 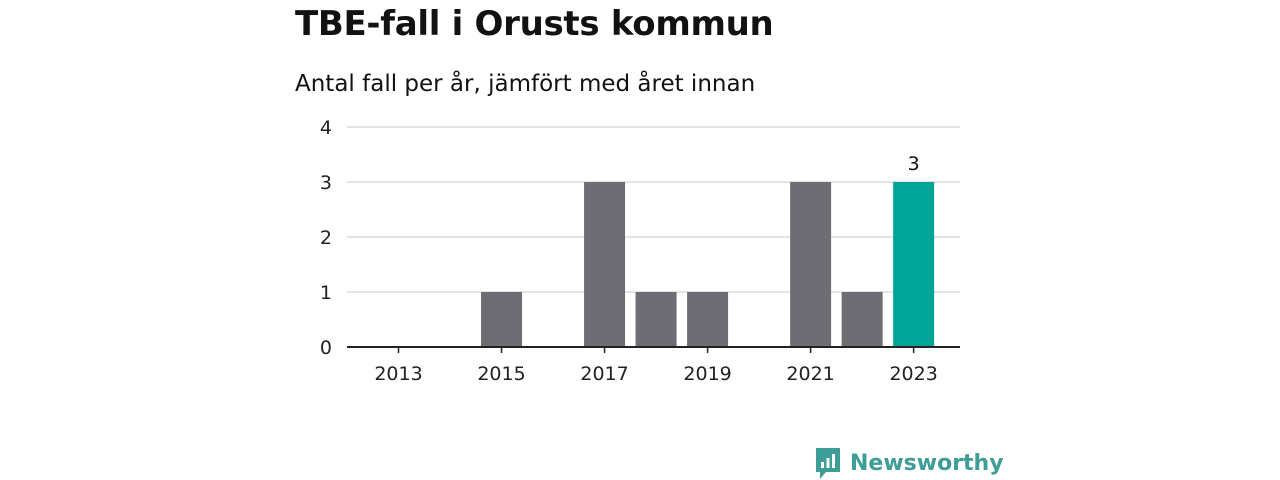 I want to click on x-tick-label: 2017, so click(x=604, y=374).